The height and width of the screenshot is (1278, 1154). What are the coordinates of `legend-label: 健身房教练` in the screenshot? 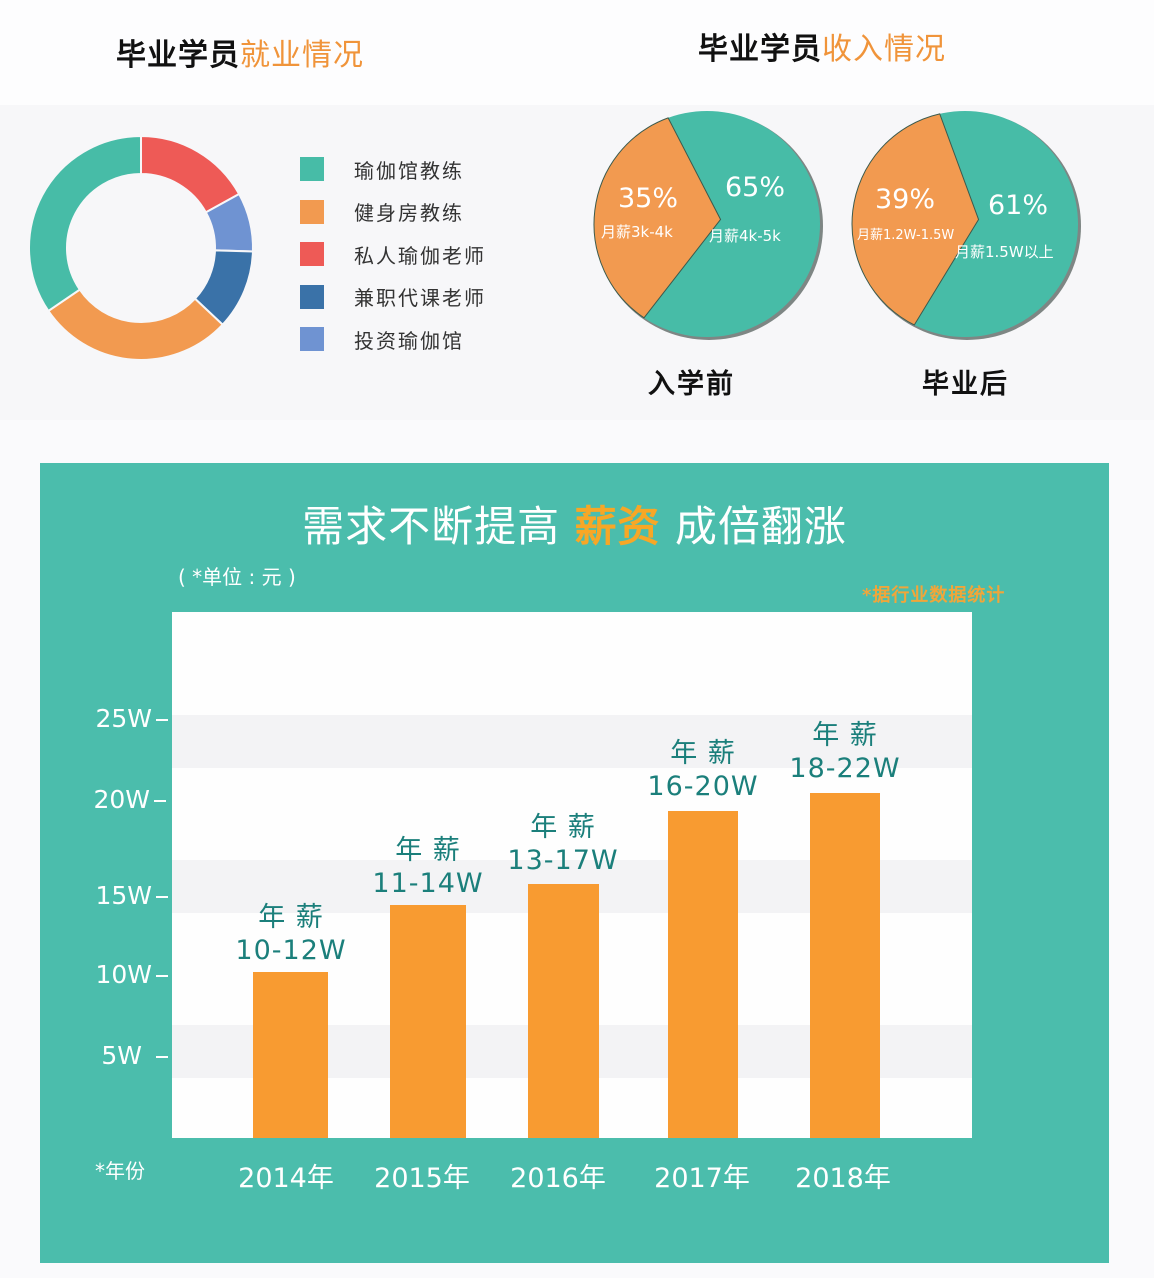 It's located at (409, 213).